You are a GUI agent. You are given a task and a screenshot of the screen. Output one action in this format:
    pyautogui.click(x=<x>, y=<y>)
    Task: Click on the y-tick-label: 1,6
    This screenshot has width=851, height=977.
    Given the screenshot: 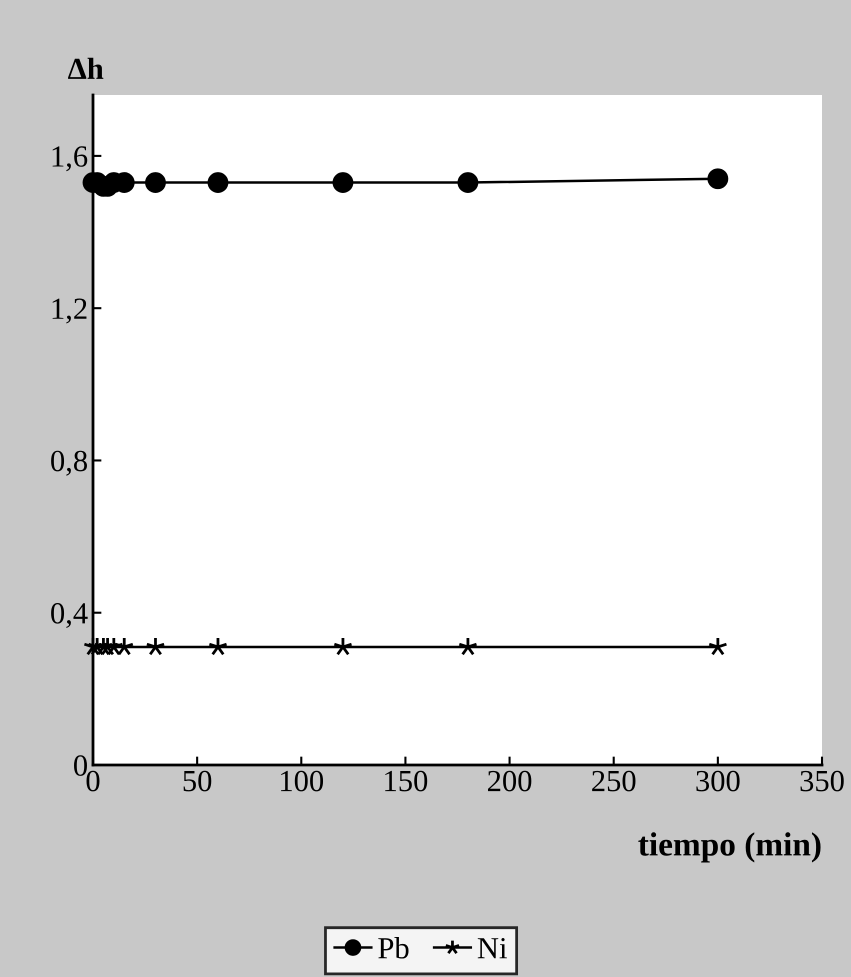 What is the action you would take?
    pyautogui.click(x=70, y=159)
    